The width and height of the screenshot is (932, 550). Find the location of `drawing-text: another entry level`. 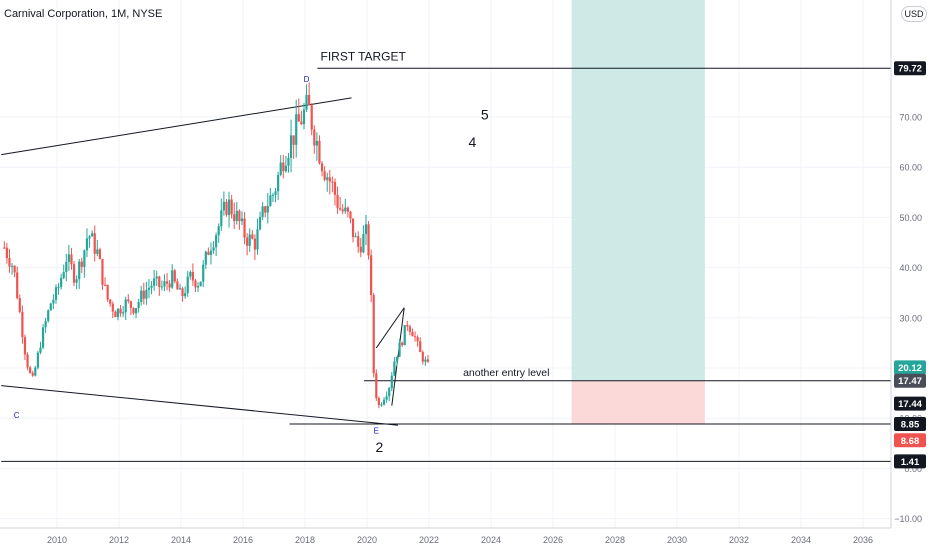

drawing-text: another entry level is located at coordinates (506, 373).